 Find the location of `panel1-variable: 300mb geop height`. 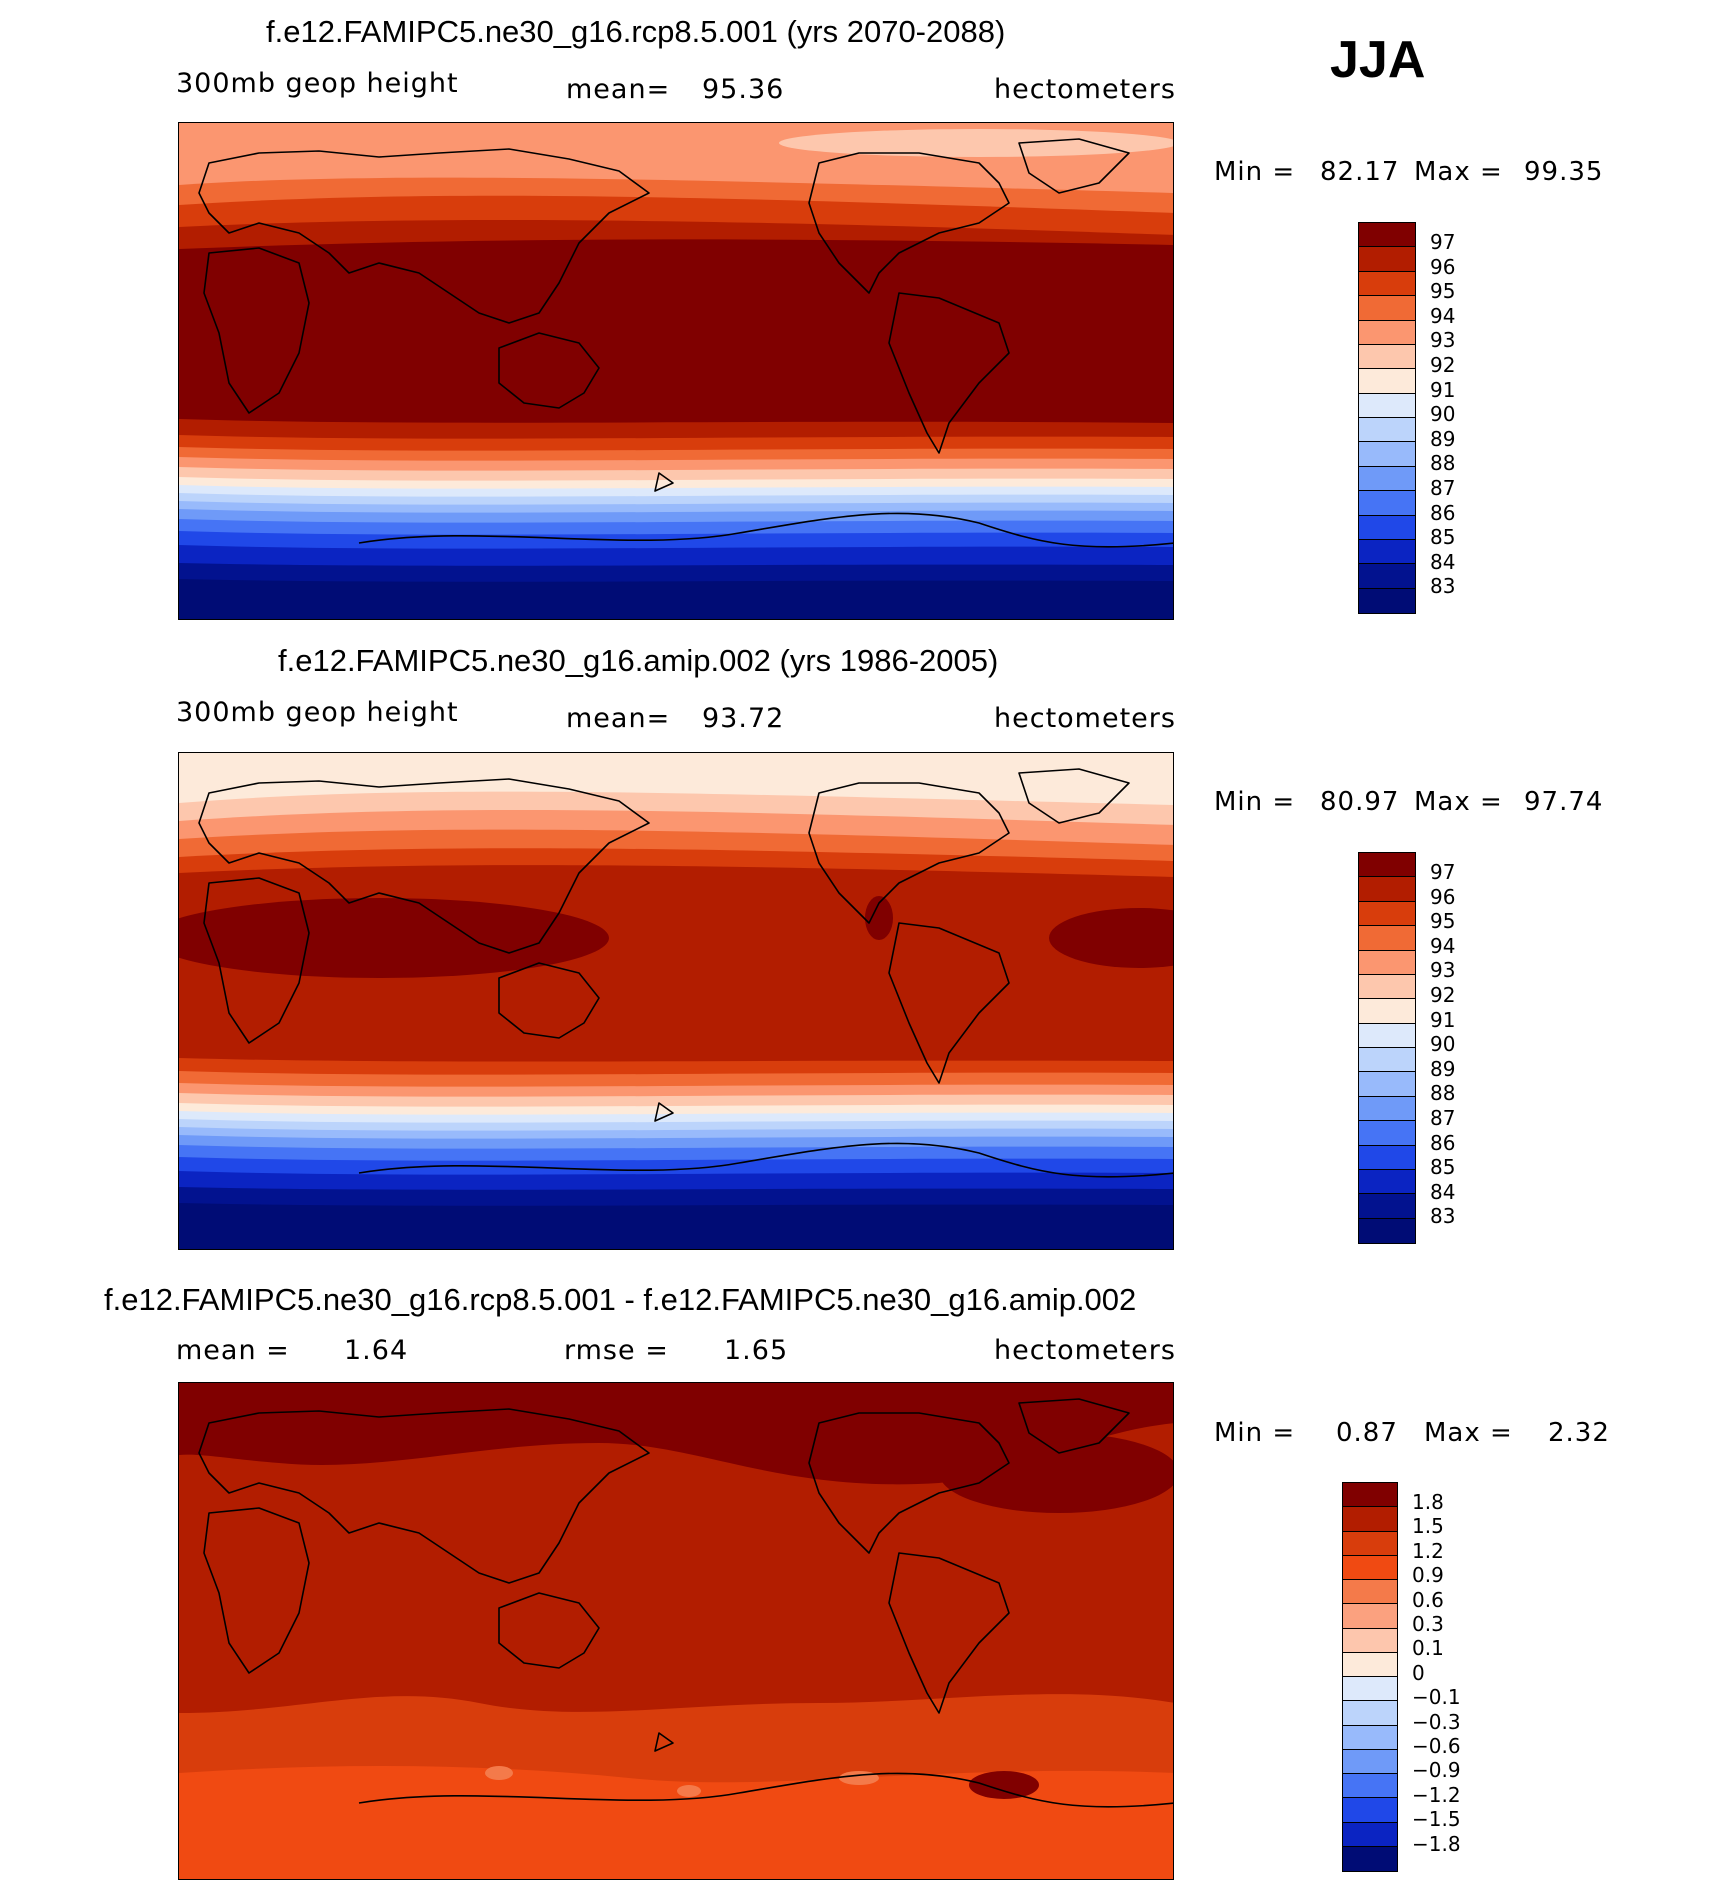

panel1-variable: 300mb geop height is located at coordinates (317, 83).